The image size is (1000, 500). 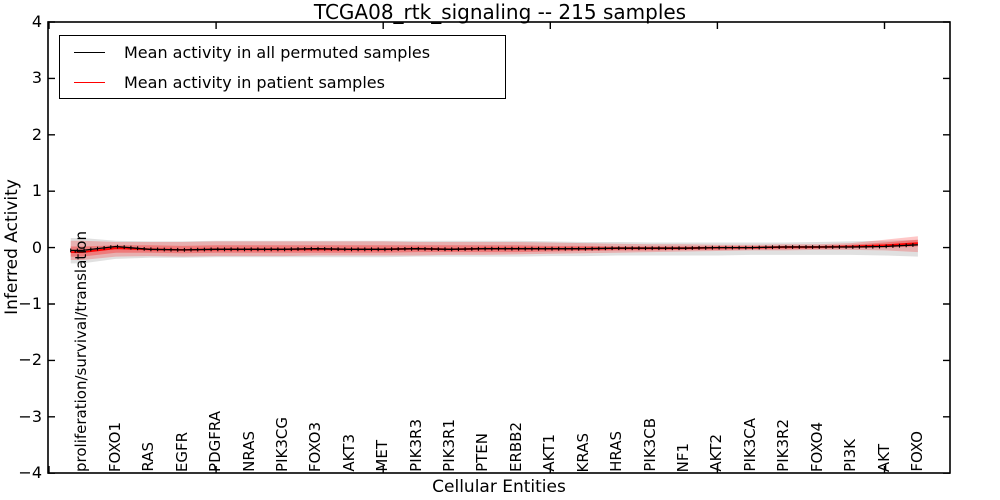 I want to click on x-tick-label: FOXO, so click(x=916, y=451).